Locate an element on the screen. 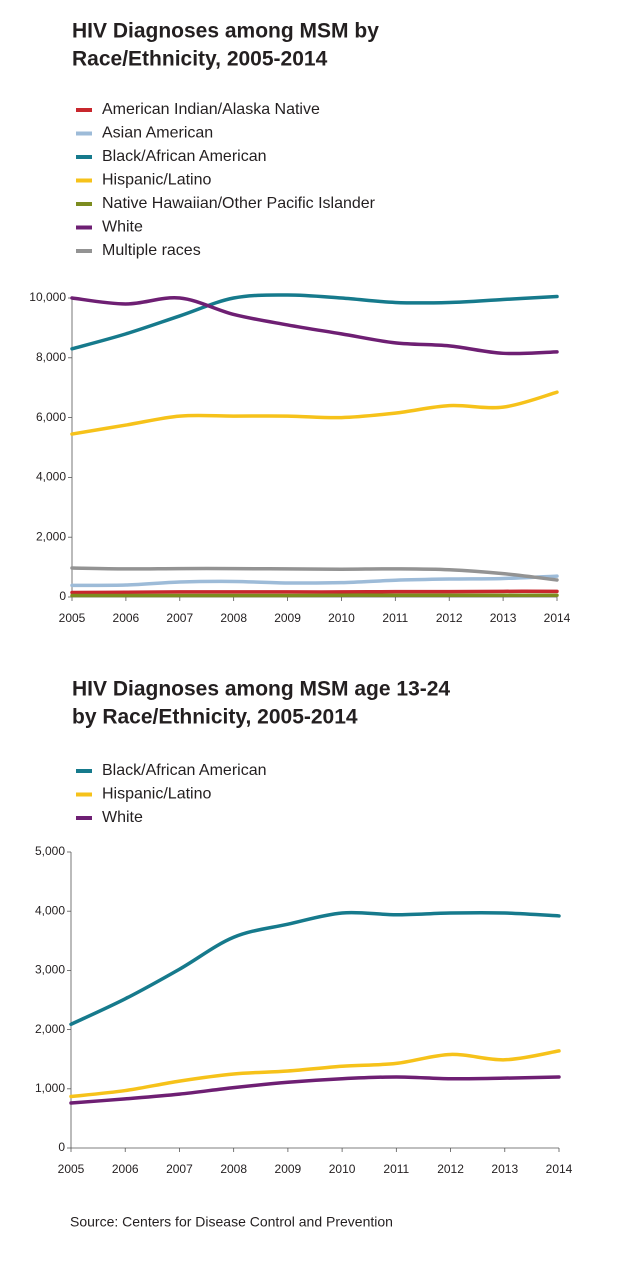 The height and width of the screenshot is (1271, 630). y-tick-label: 1,000 is located at coordinates (50, 1088).